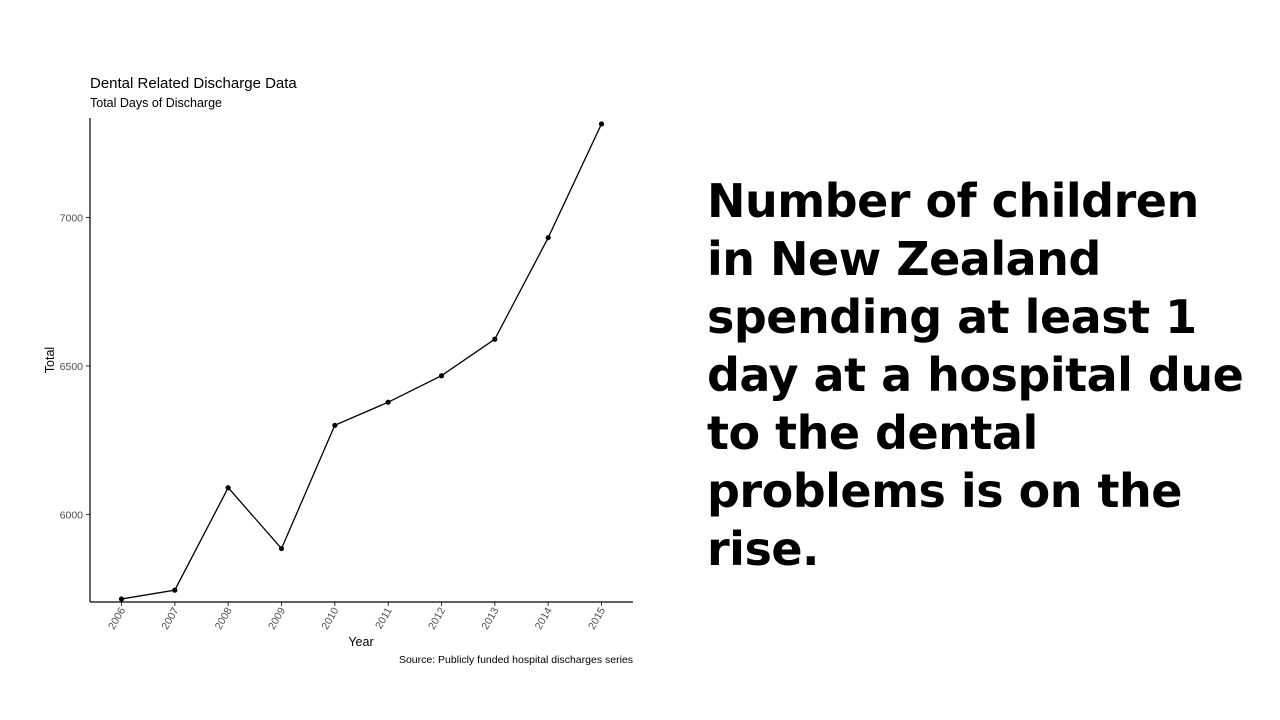  What do you see at coordinates (170, 618) in the screenshot?
I see `x-tick-label: 2007` at bounding box center [170, 618].